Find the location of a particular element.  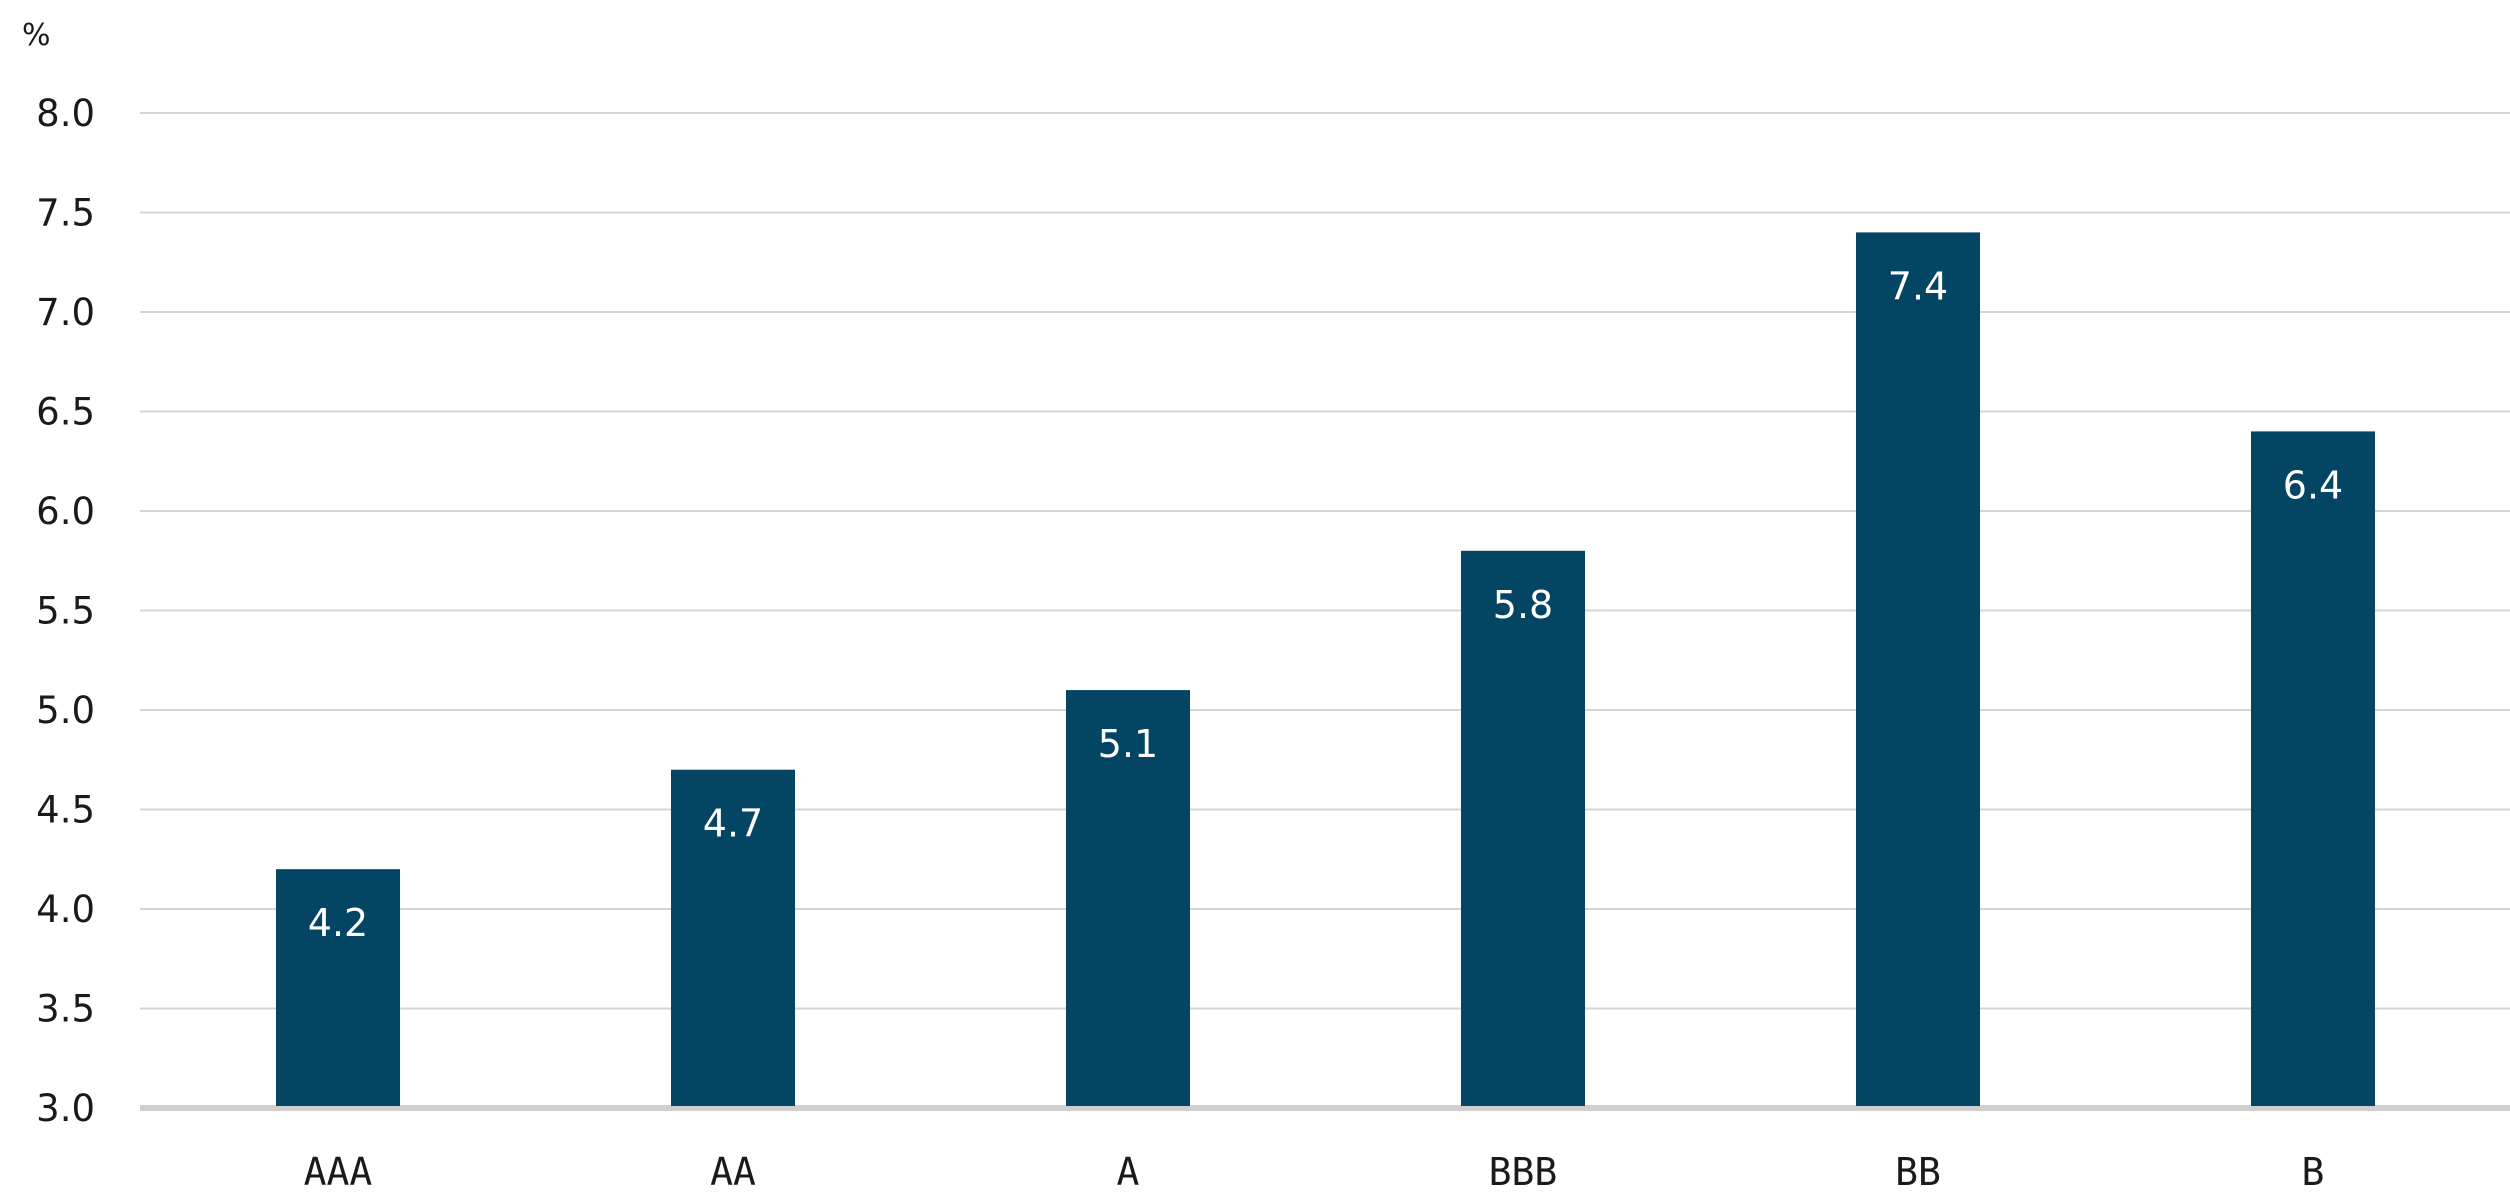

x-category-label: BB is located at coordinates (1918, 1172).